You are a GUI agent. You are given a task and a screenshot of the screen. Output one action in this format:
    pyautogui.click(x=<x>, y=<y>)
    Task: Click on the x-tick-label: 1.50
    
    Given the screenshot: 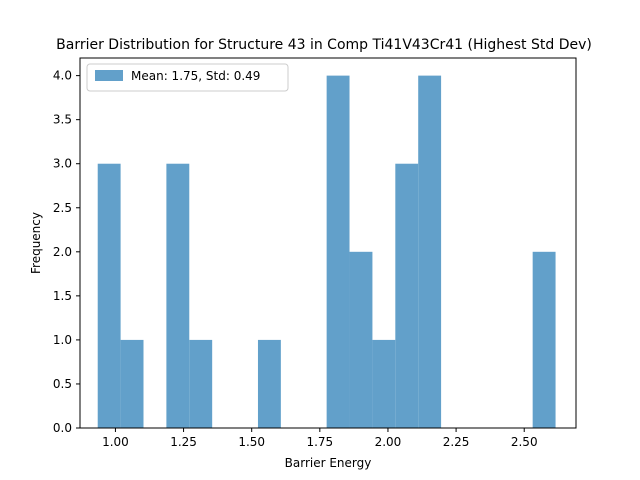 What is the action you would take?
    pyautogui.click(x=251, y=442)
    